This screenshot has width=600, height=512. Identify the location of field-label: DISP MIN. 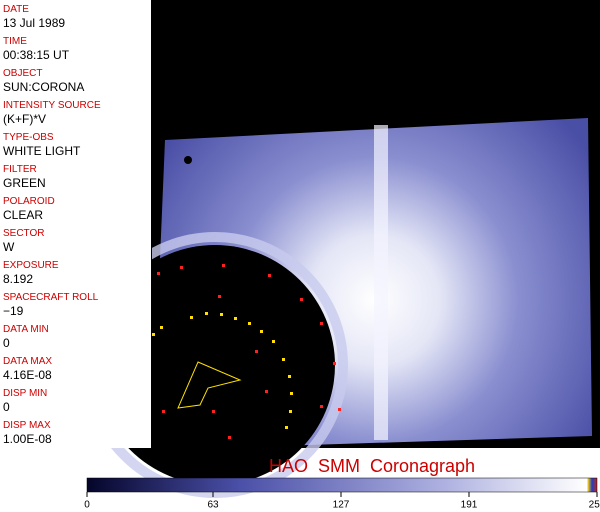
(25, 393).